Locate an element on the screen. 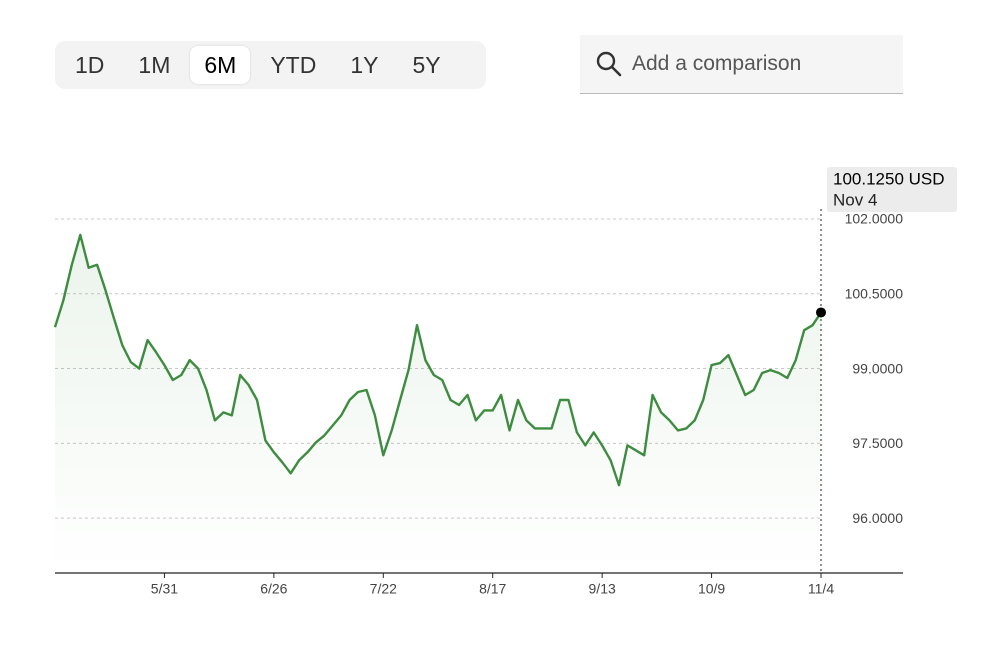 The width and height of the screenshot is (983, 654). tooltip-value: 100.1250 USD is located at coordinates (889, 178).